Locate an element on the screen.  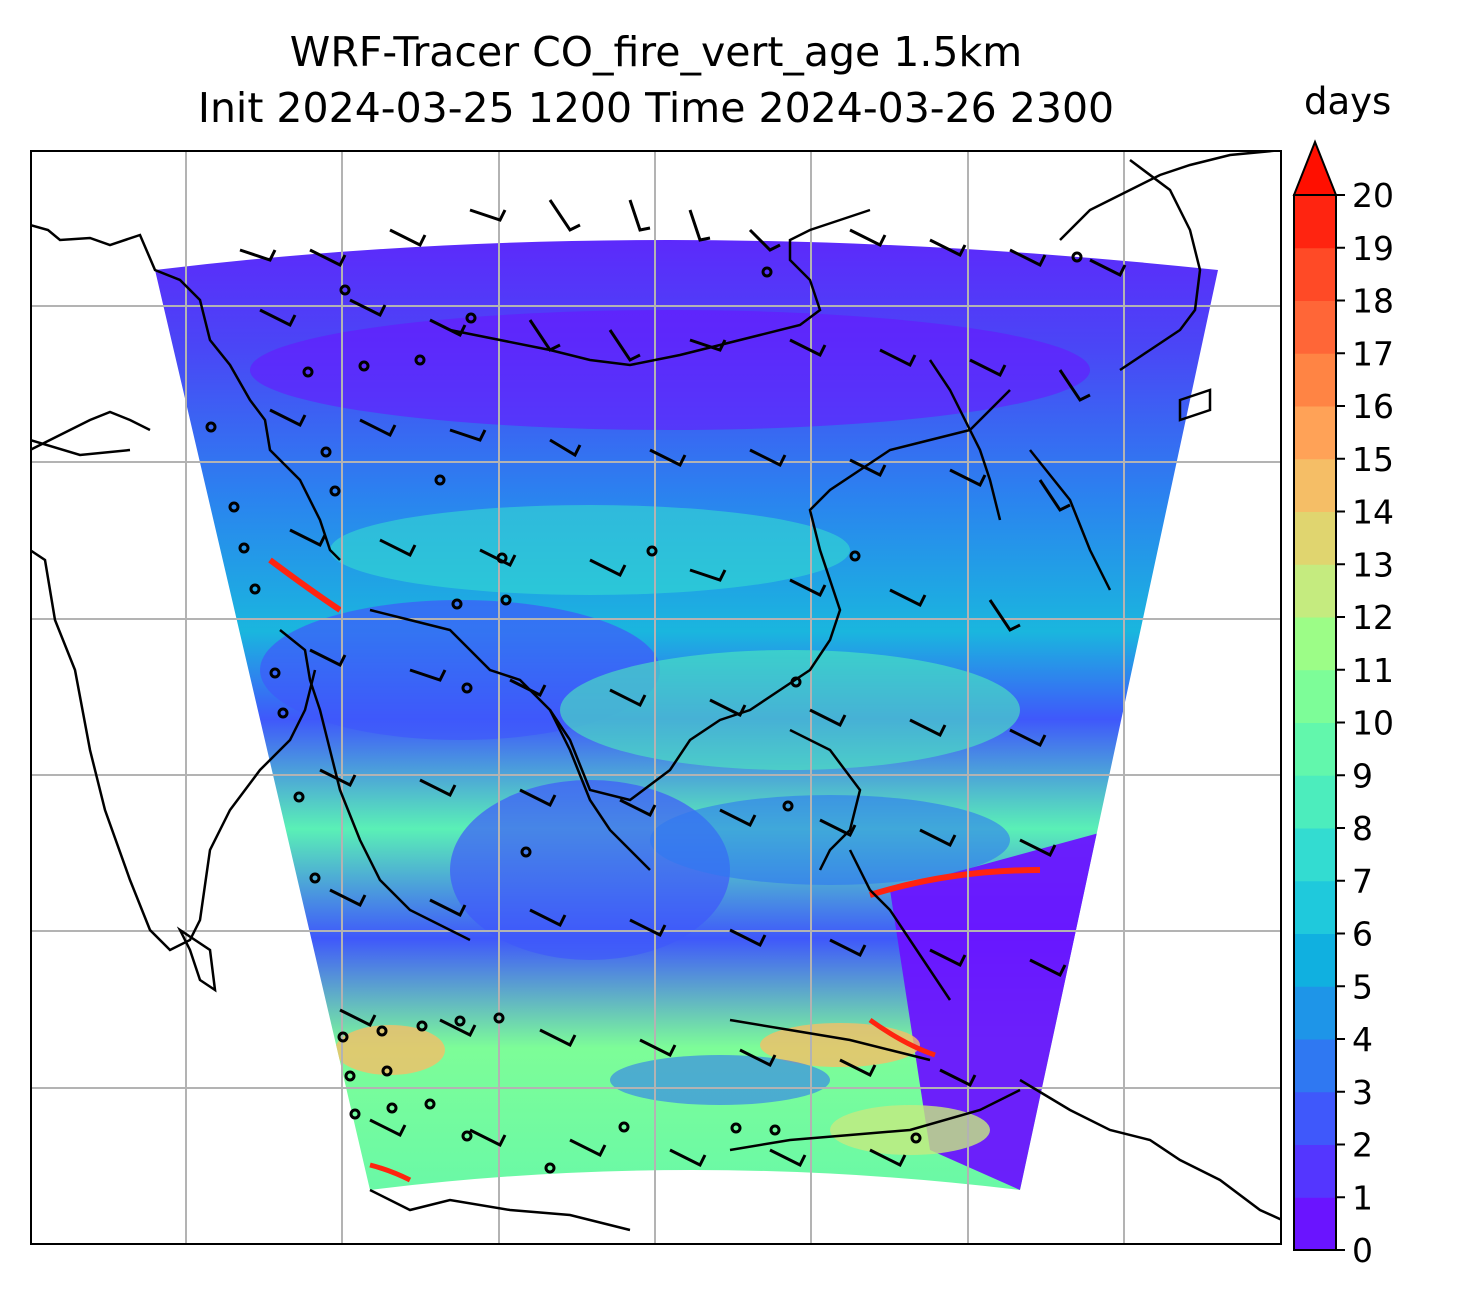
colorbar-tick-label: 11 is located at coordinates (1373, 670).